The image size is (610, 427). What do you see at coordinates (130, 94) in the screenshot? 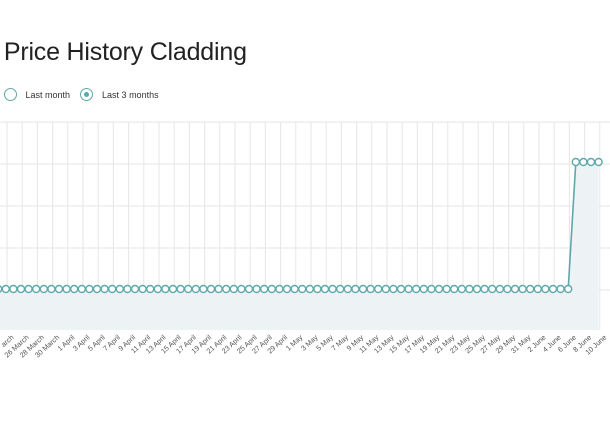
I see `range-option-label: Last 3 months` at bounding box center [130, 94].